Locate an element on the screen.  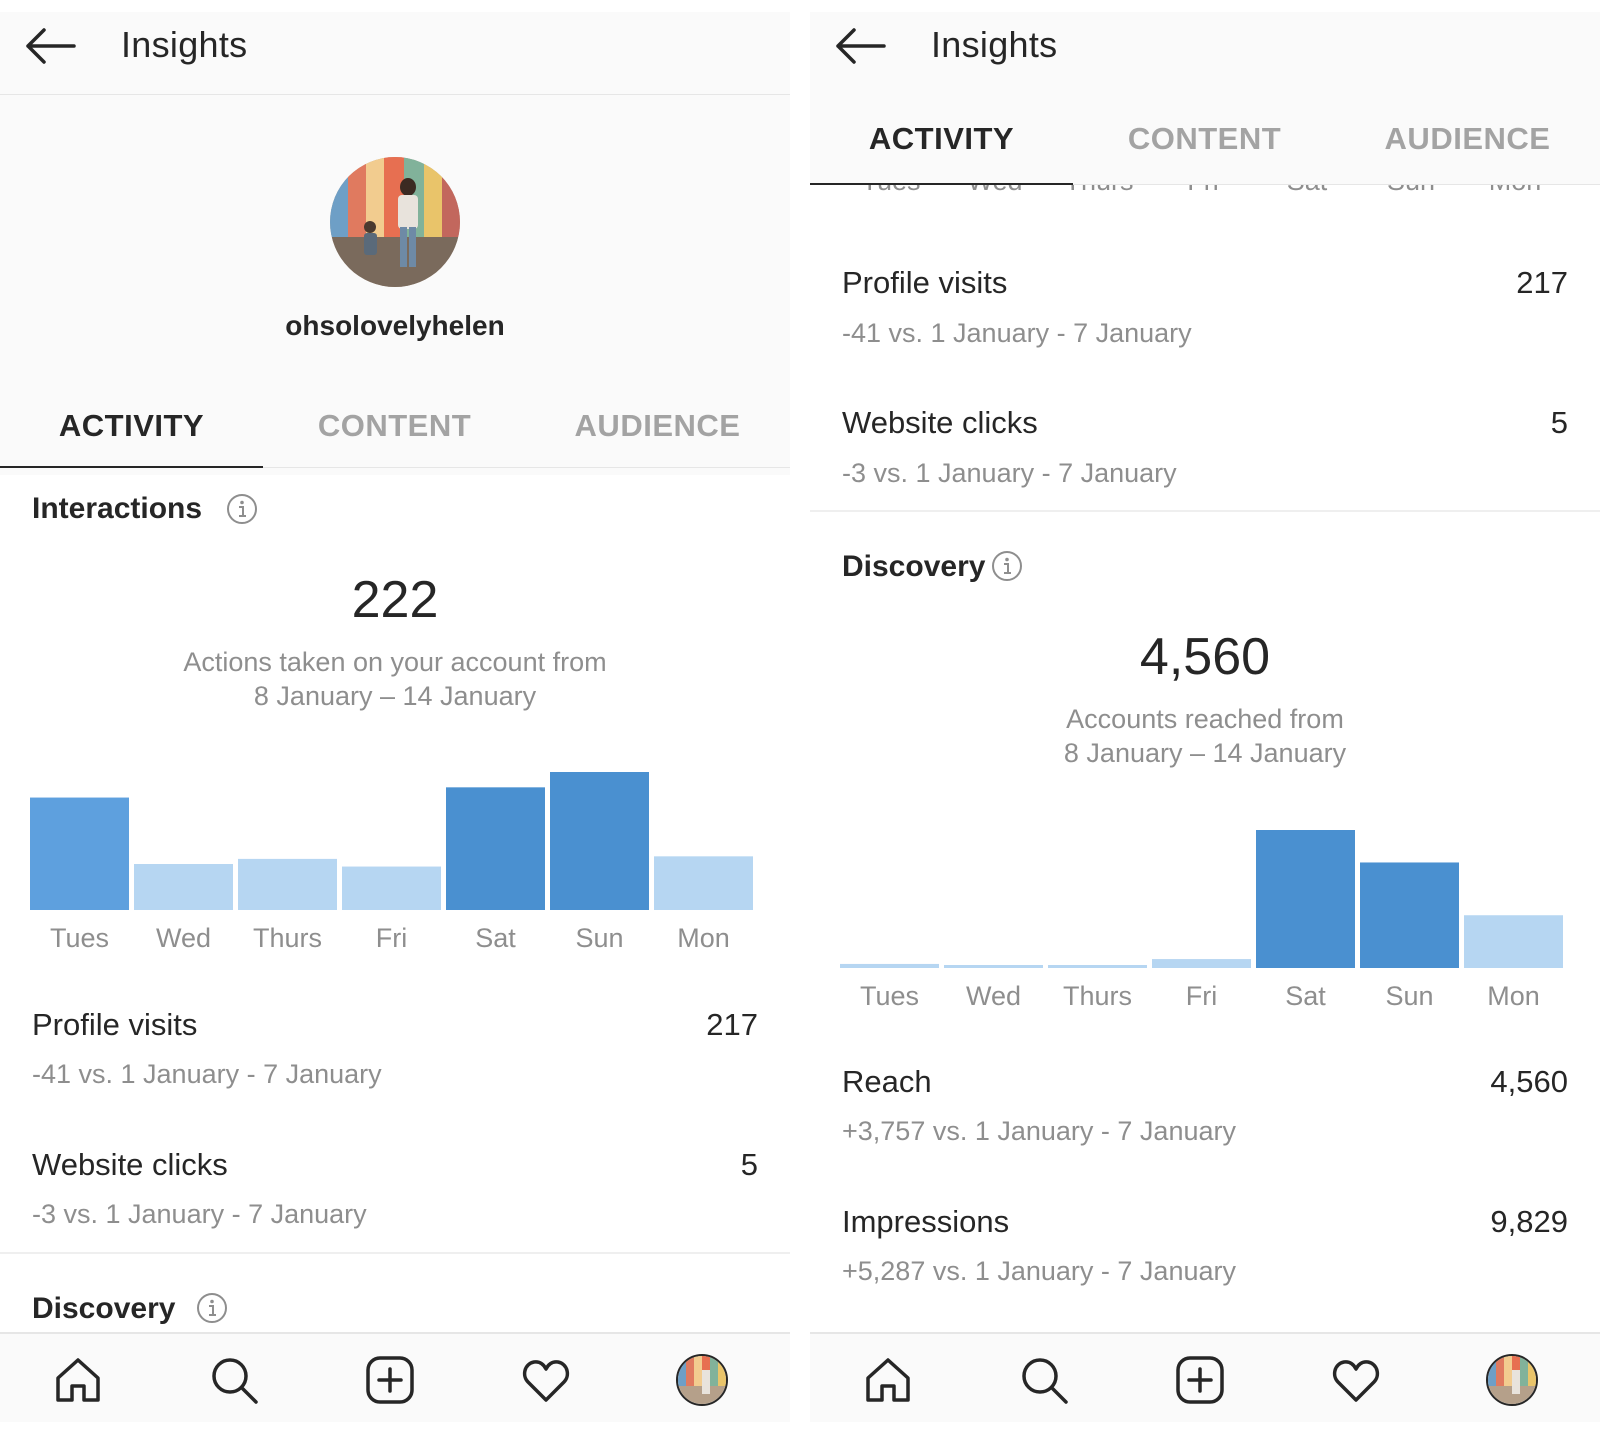
cut-day-label: Wed is located at coordinates (995, 189).